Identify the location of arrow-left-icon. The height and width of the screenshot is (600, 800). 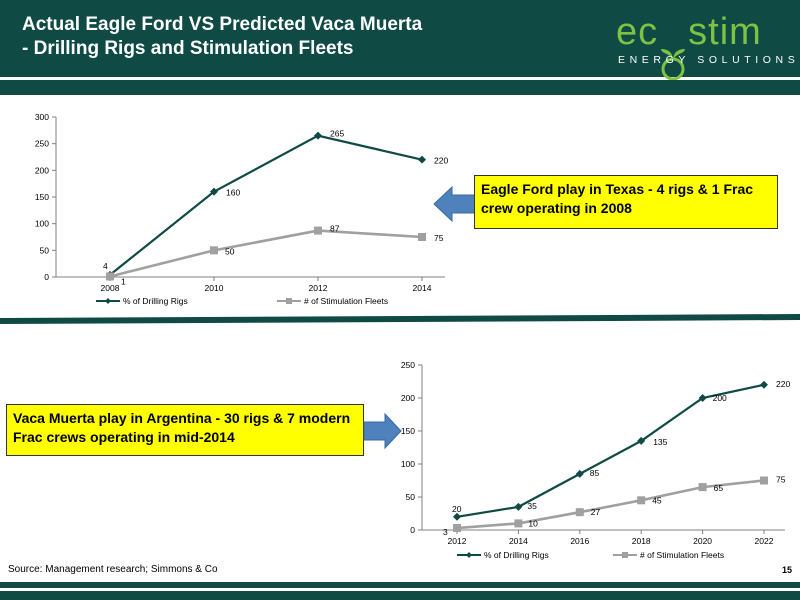
(455, 204).